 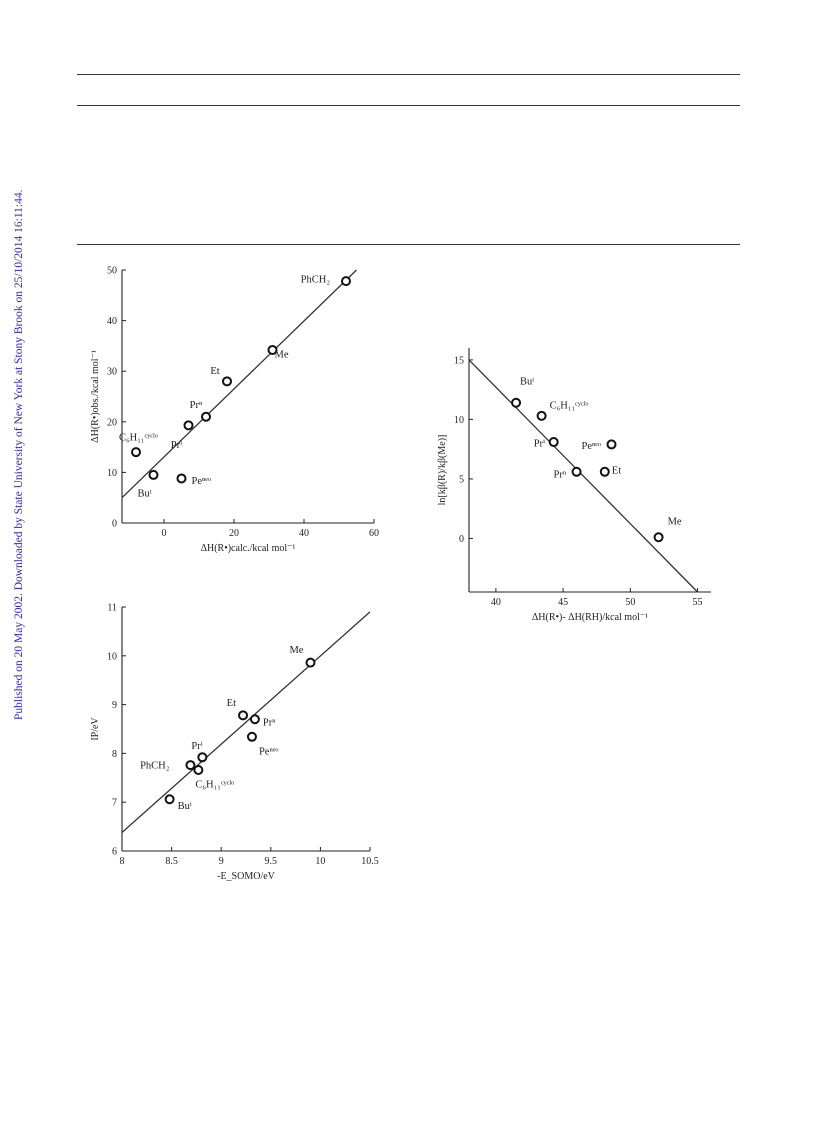 What do you see at coordinates (408, 74) in the screenshot?
I see `table-top-rule` at bounding box center [408, 74].